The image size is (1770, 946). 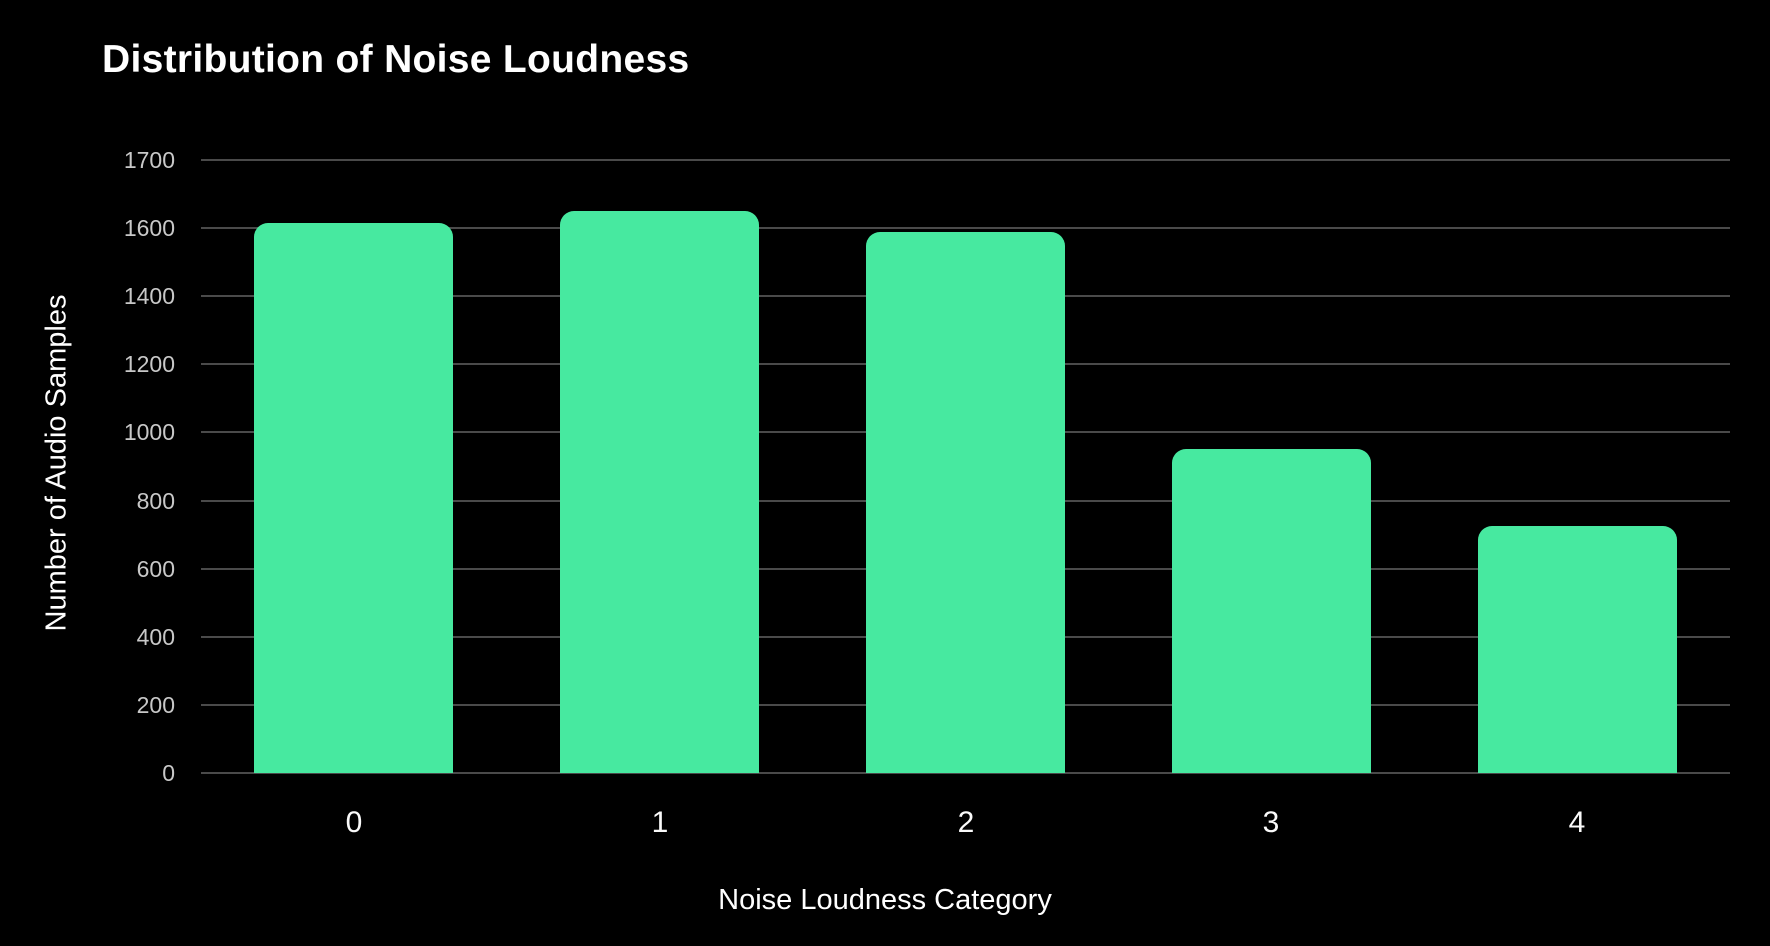 I want to click on x-tick-label-4: 4, so click(x=1577, y=822).